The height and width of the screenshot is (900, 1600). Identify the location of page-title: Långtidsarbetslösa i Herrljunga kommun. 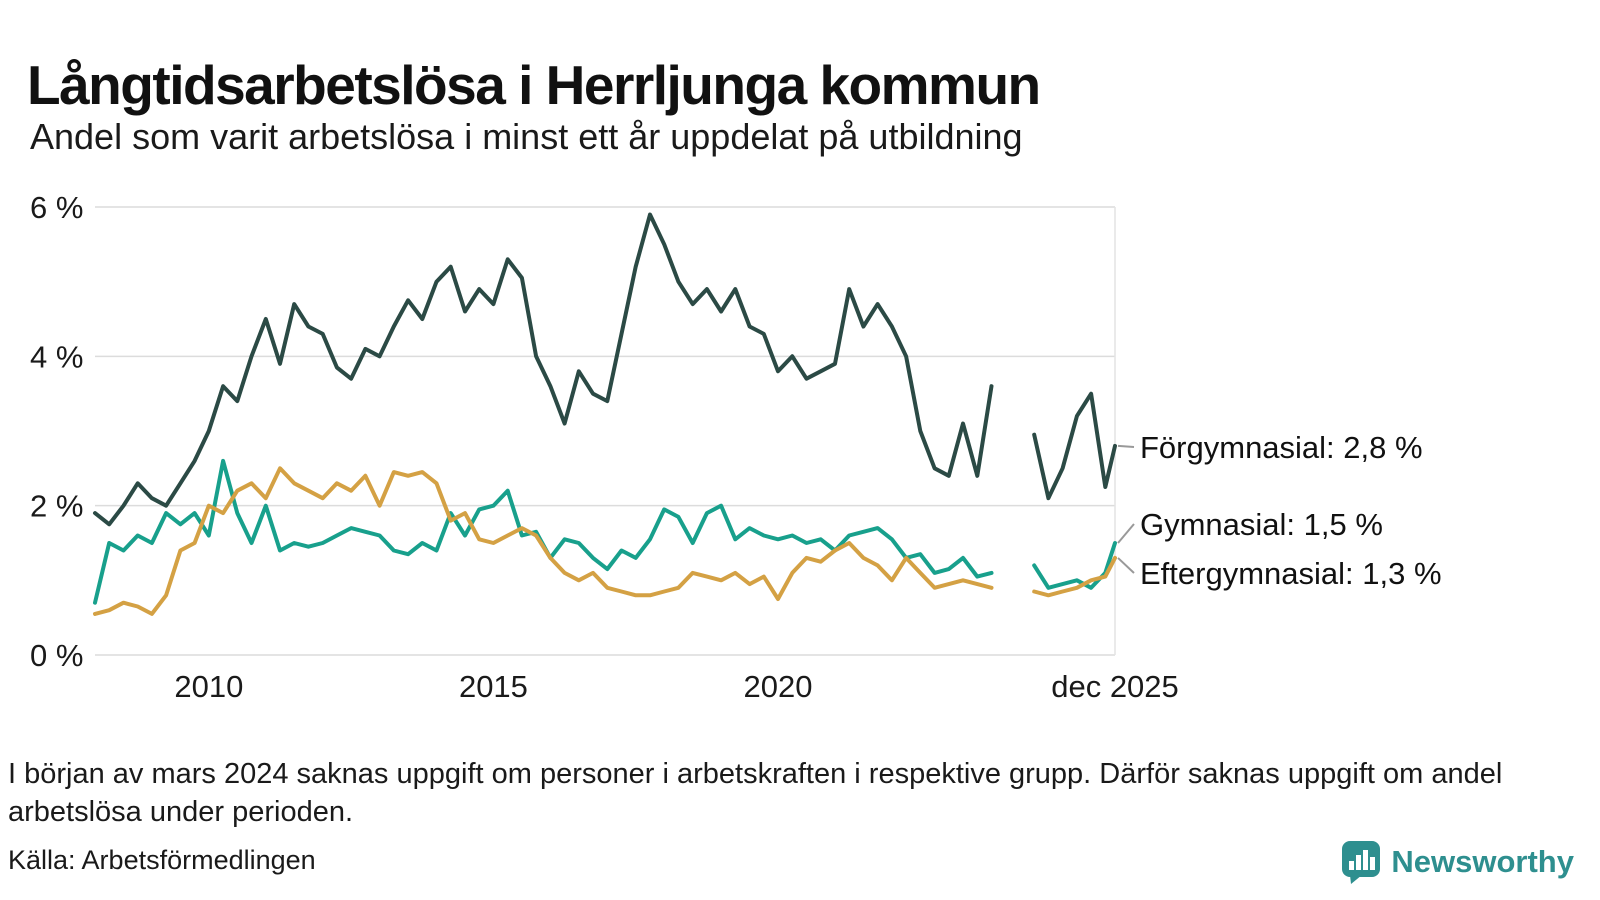
(534, 84).